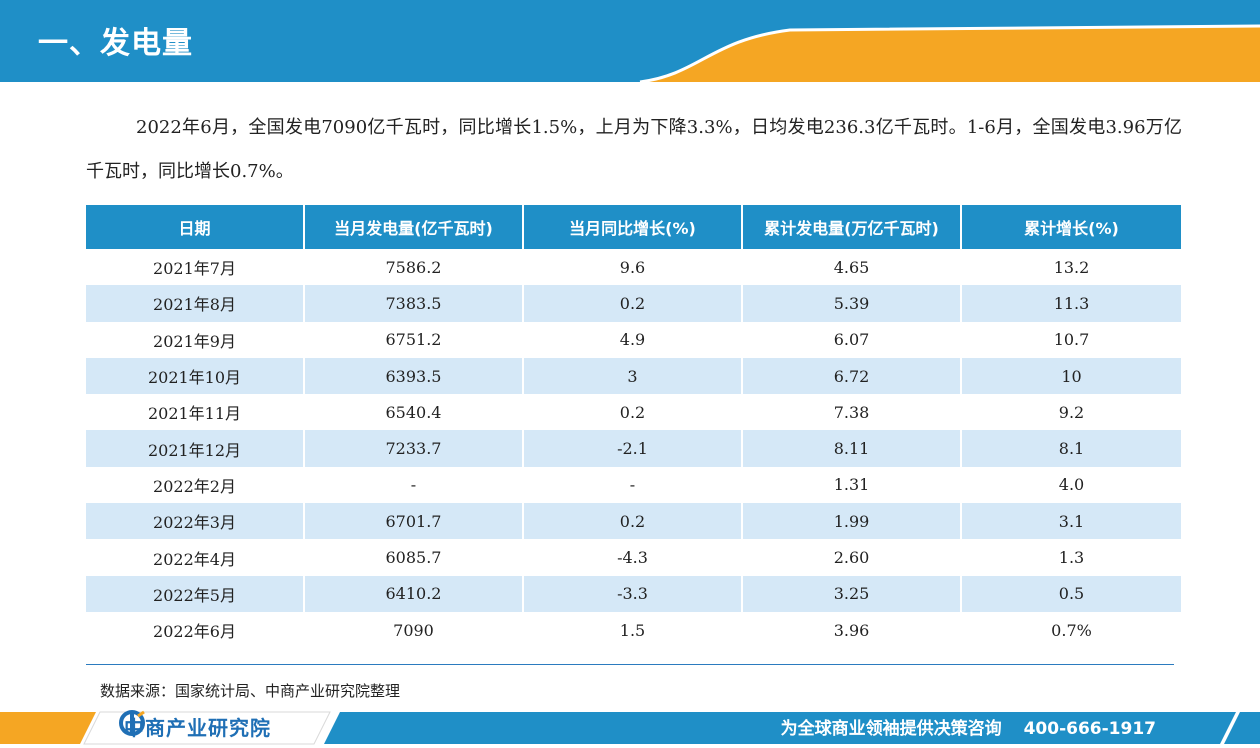  Describe the element at coordinates (1071, 558) in the screenshot. I see `table-cell: 1.3` at that location.